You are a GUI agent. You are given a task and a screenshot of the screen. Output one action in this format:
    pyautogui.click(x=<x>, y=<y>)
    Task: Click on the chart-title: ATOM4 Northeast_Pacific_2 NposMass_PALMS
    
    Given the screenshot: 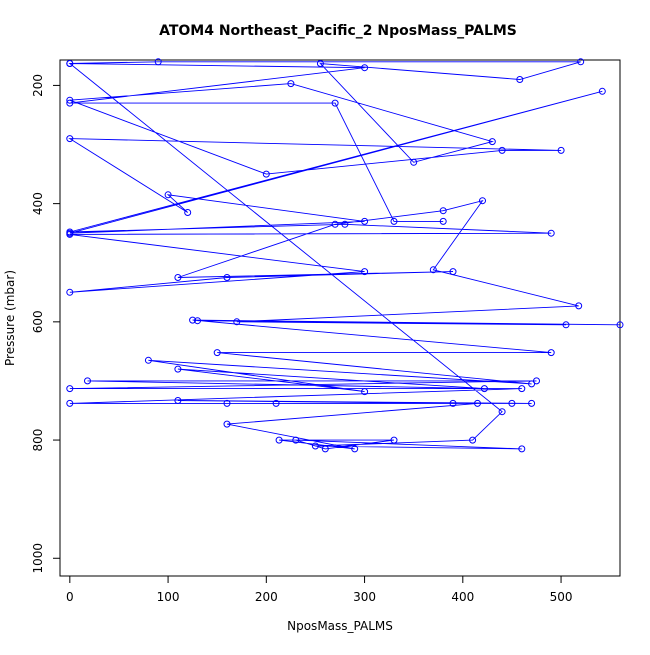 What is the action you would take?
    pyautogui.click(x=338, y=31)
    